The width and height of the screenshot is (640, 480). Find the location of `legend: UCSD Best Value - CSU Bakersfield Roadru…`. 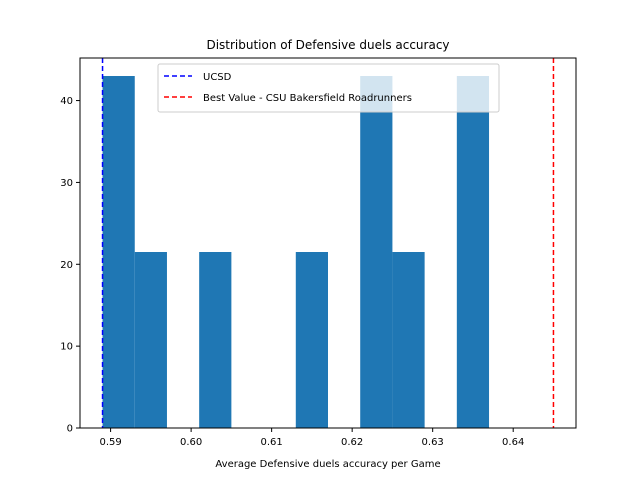

legend: UCSD Best Value - CSU Bakersfield Roadru… is located at coordinates (328, 88).